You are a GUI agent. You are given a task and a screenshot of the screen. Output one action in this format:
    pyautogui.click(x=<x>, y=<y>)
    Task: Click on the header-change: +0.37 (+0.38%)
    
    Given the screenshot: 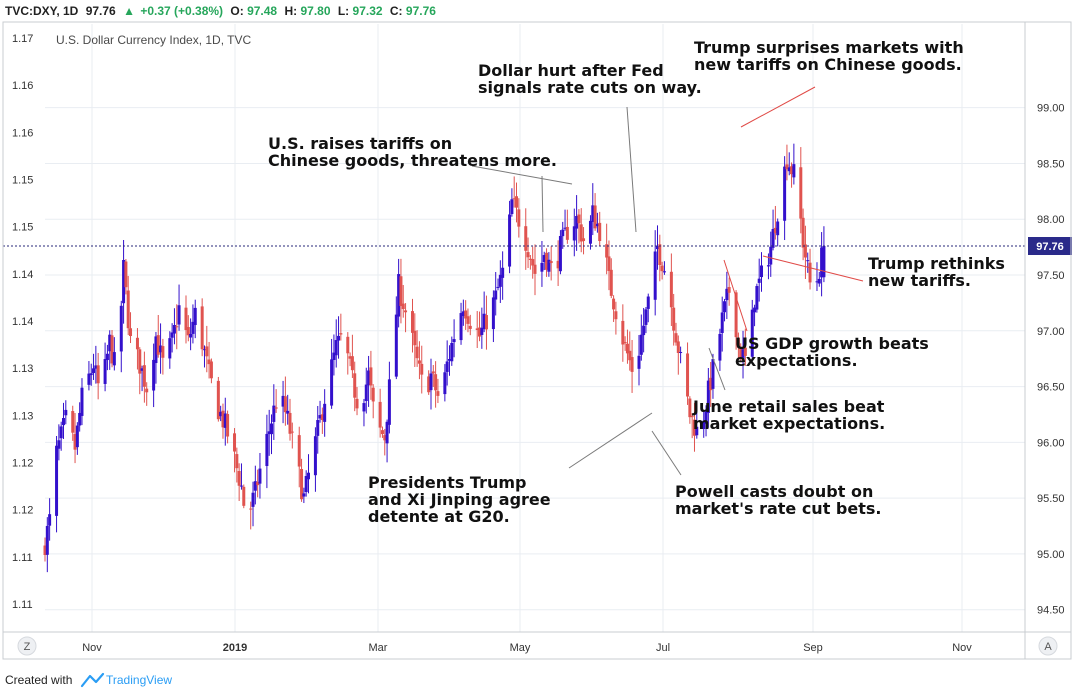 What is the action you would take?
    pyautogui.click(x=181, y=11)
    